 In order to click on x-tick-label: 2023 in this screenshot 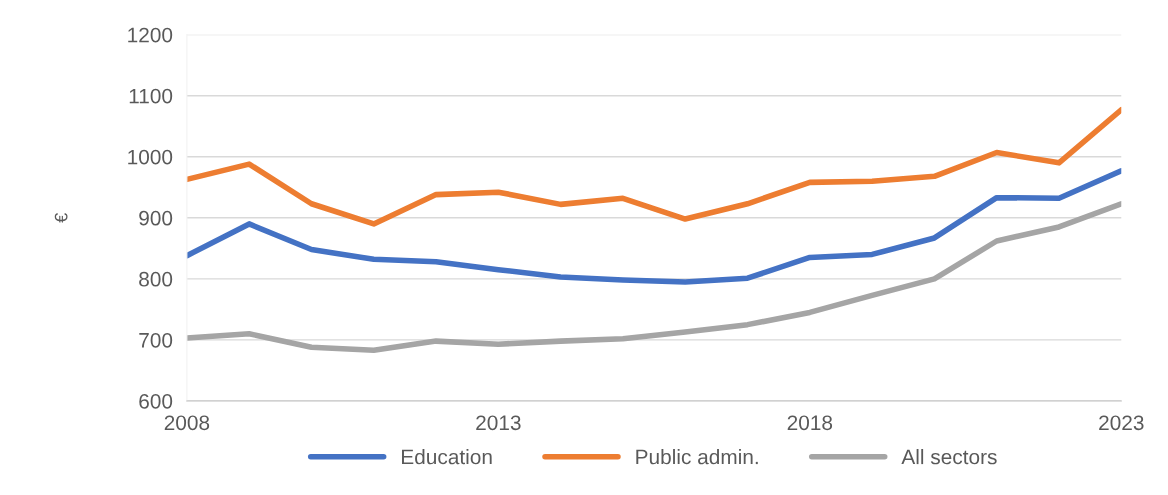, I will do `click(1121, 423)`.